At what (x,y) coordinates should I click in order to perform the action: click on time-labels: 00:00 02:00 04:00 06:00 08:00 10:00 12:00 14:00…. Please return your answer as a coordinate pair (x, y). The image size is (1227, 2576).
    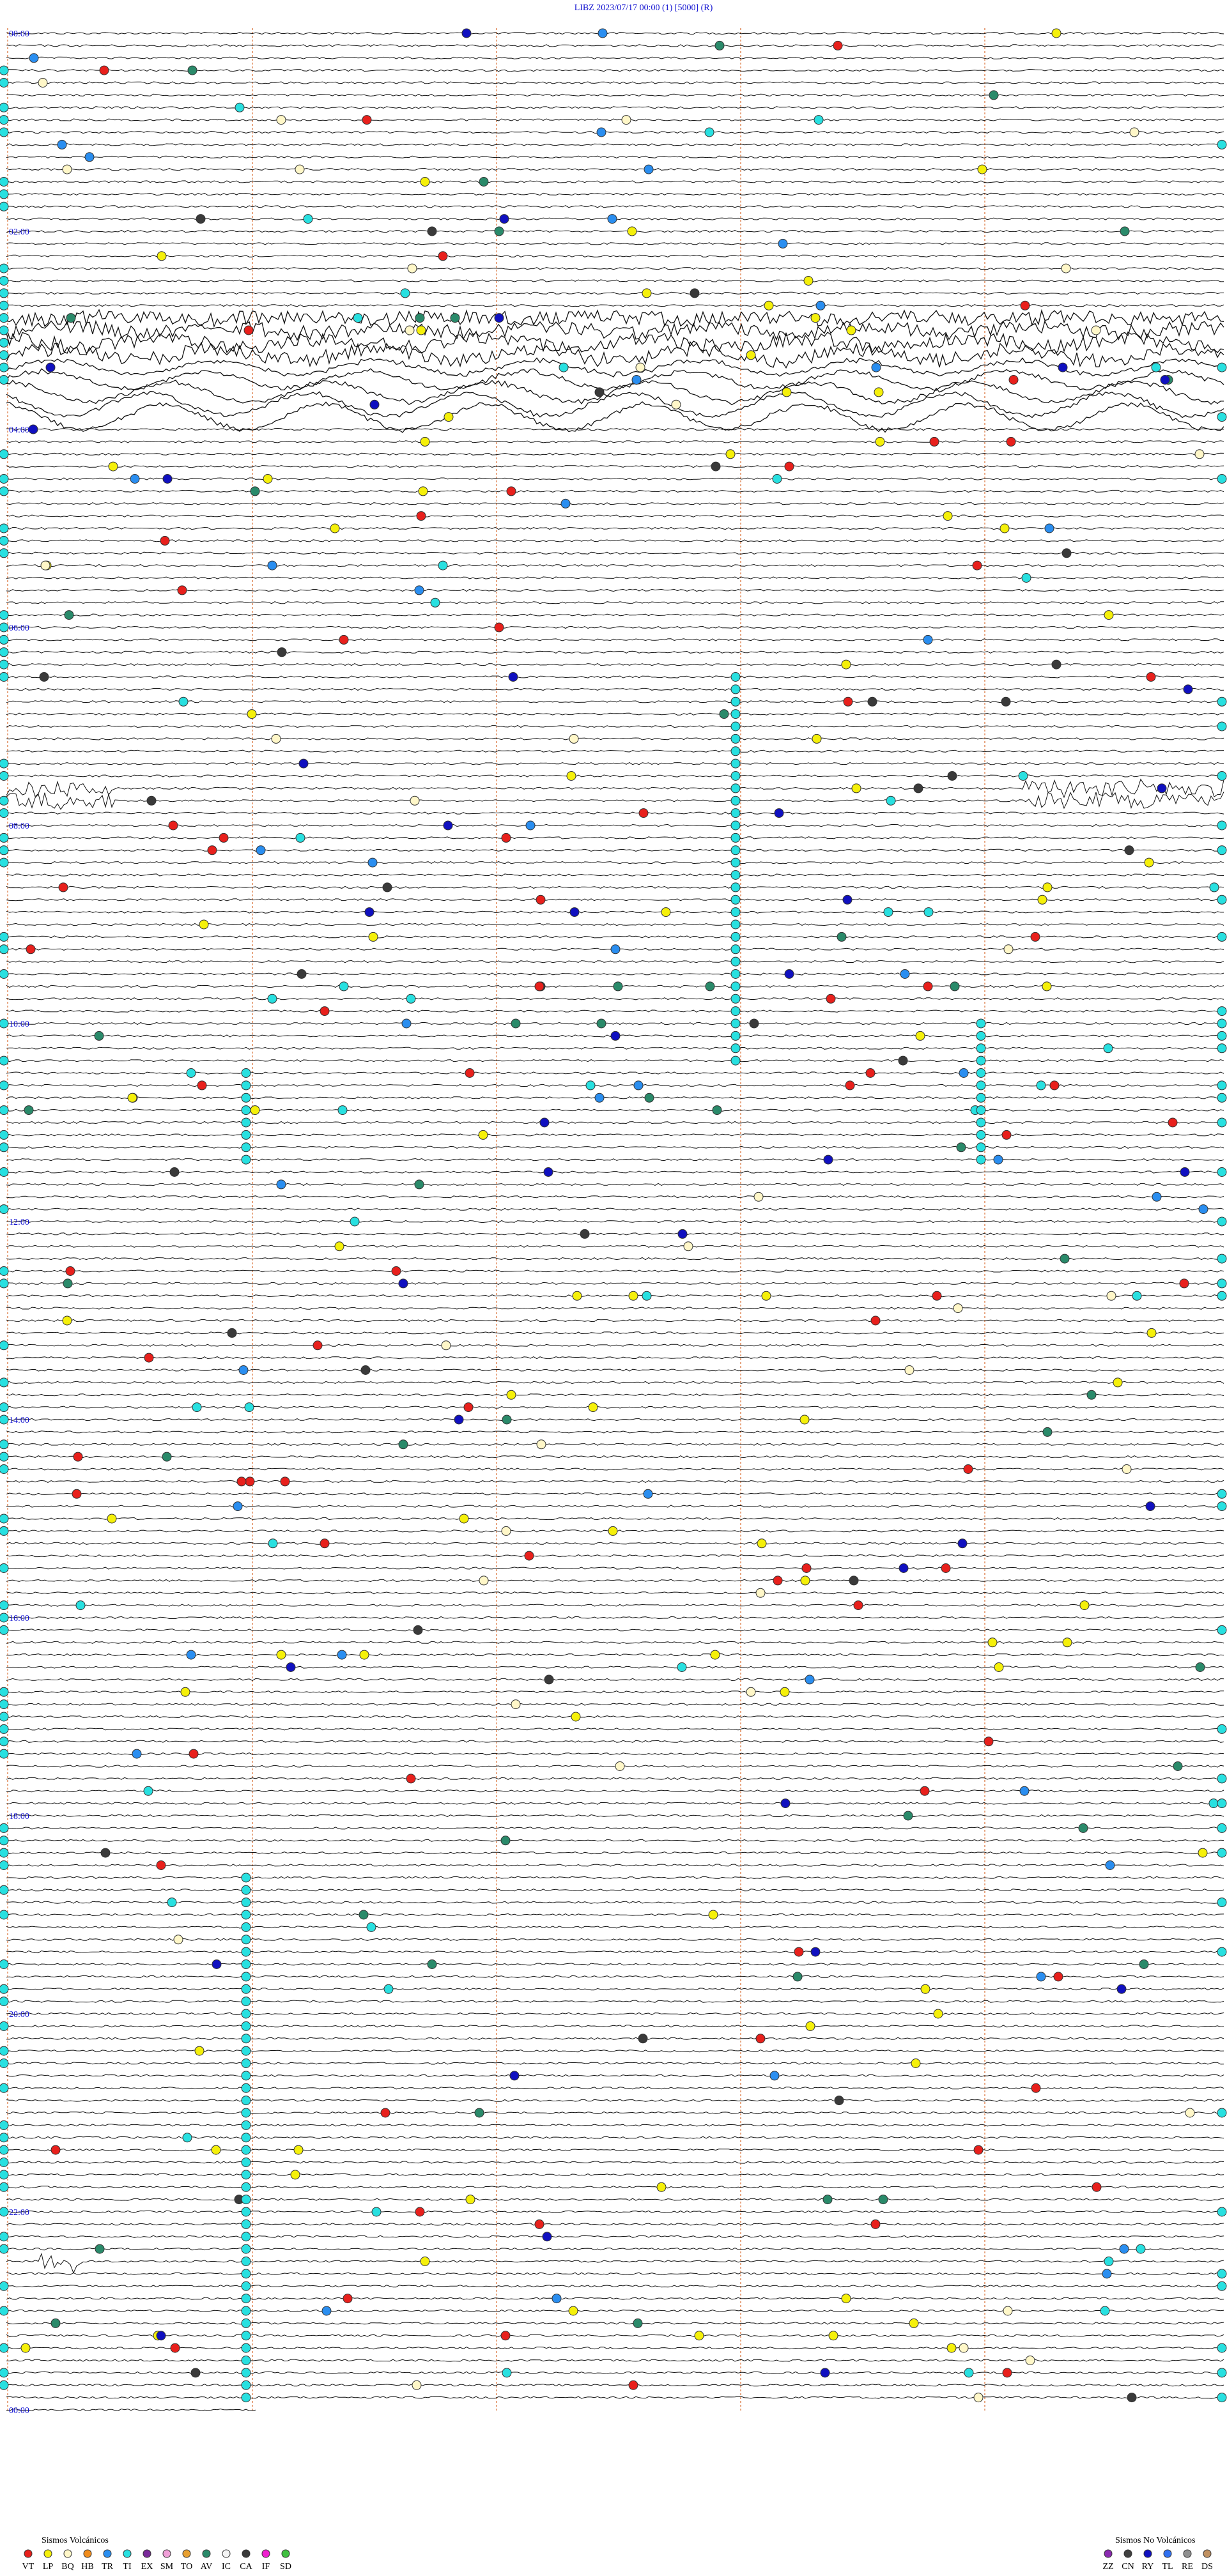
    Looking at the image, I should click on (19, 1222).